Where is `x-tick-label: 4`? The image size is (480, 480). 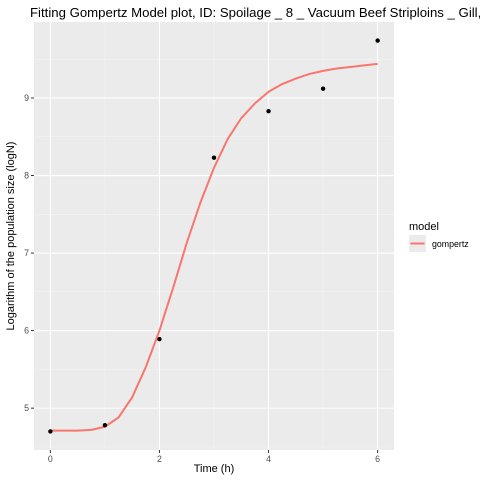 x-tick-label: 4 is located at coordinates (268, 459).